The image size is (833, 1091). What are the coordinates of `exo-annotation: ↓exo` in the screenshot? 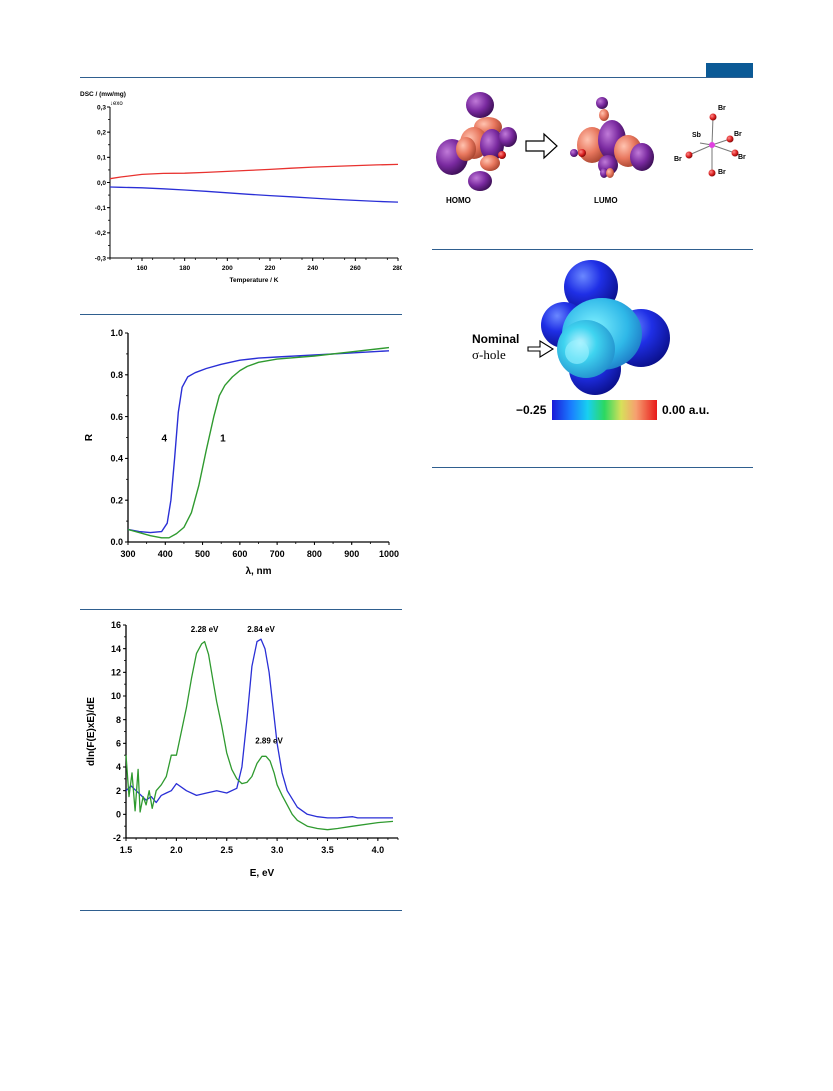 It's located at (116, 104).